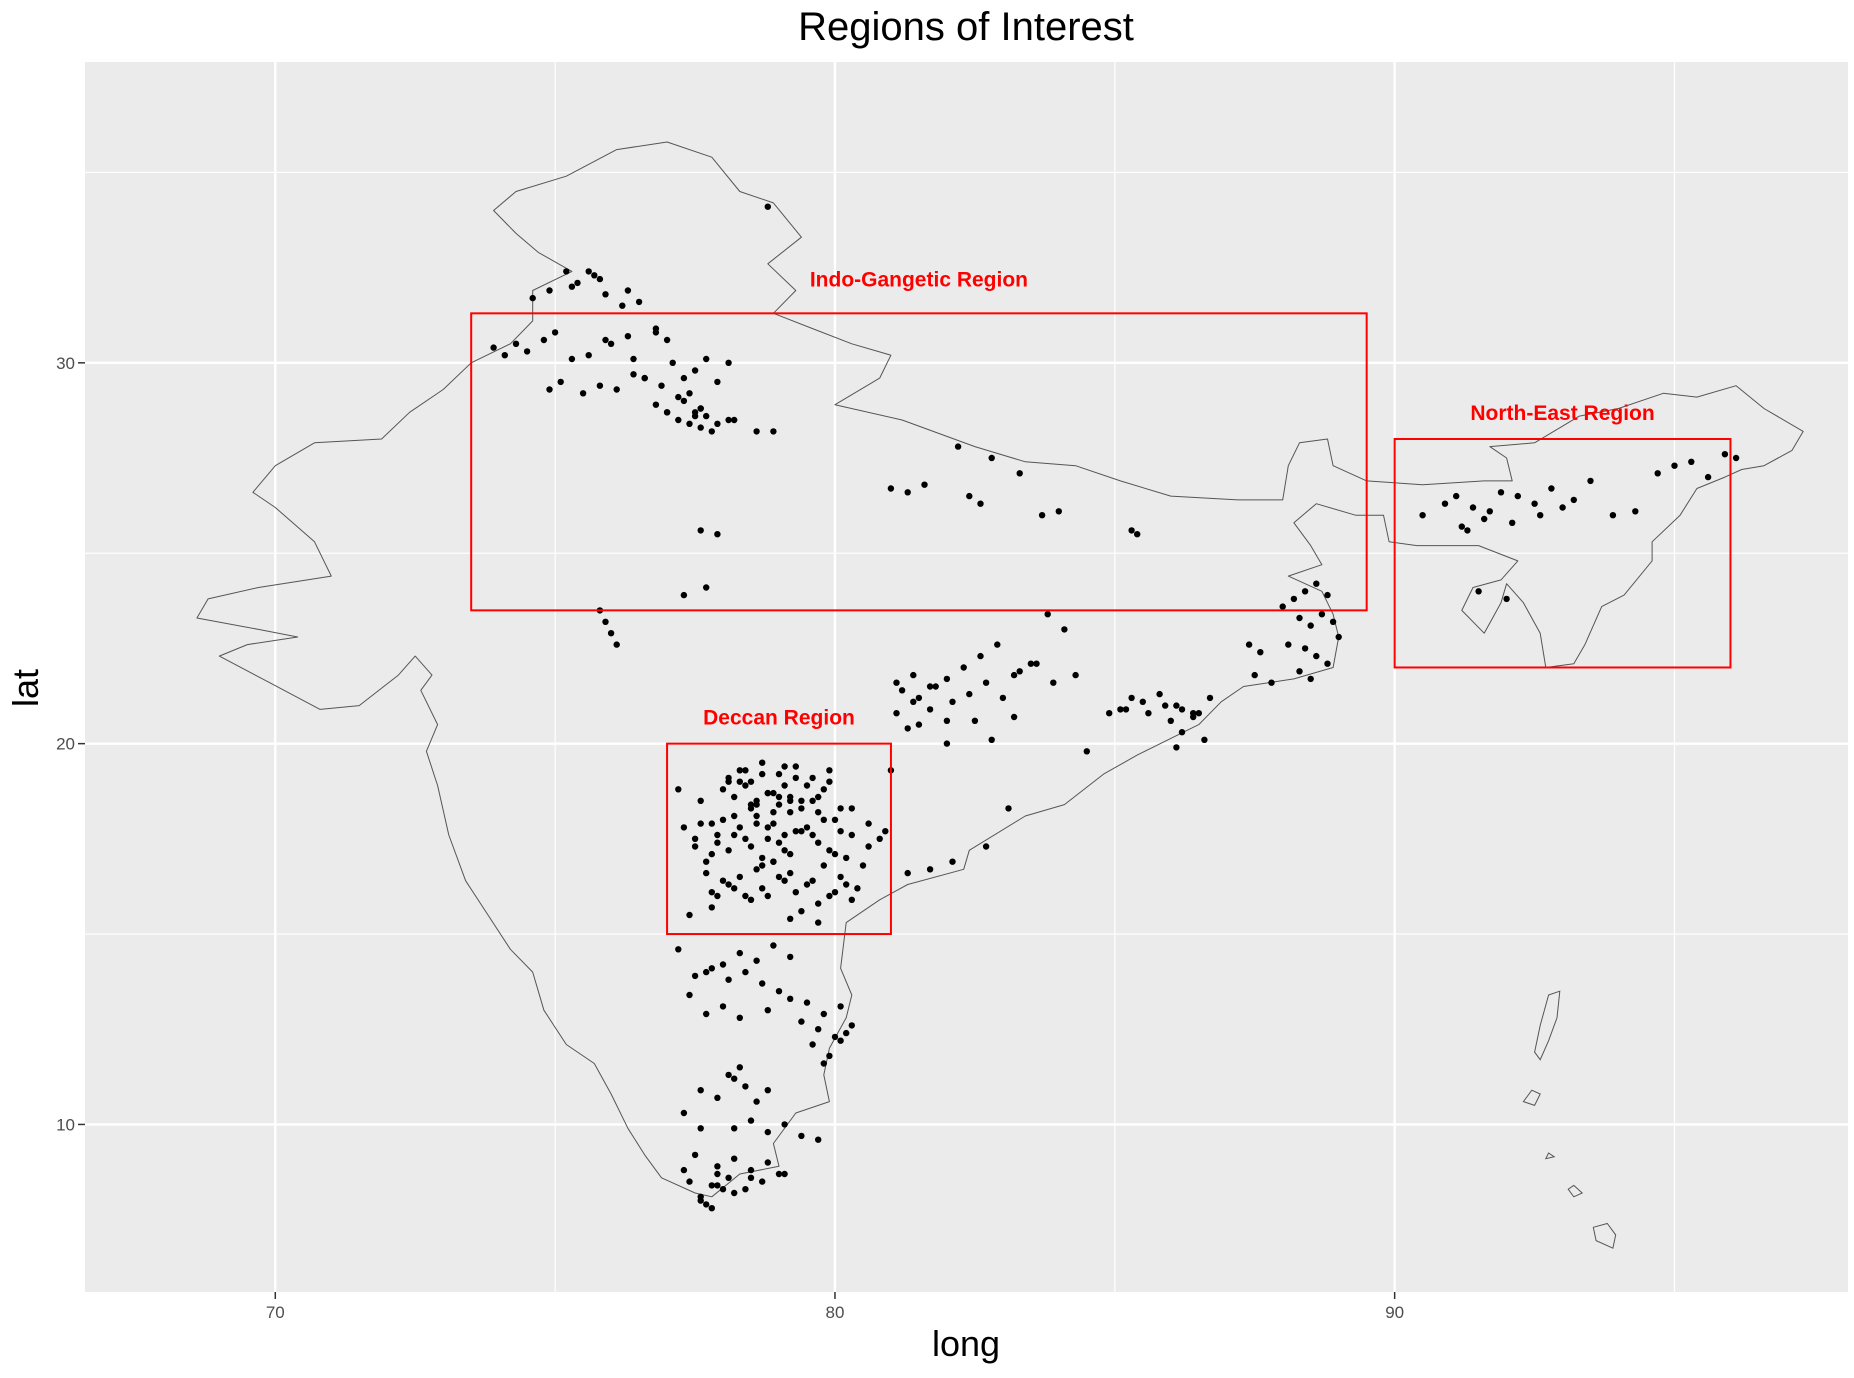 Image resolution: width=1854 pixels, height=1378 pixels. I want to click on island-outline, so click(1604, 1235).